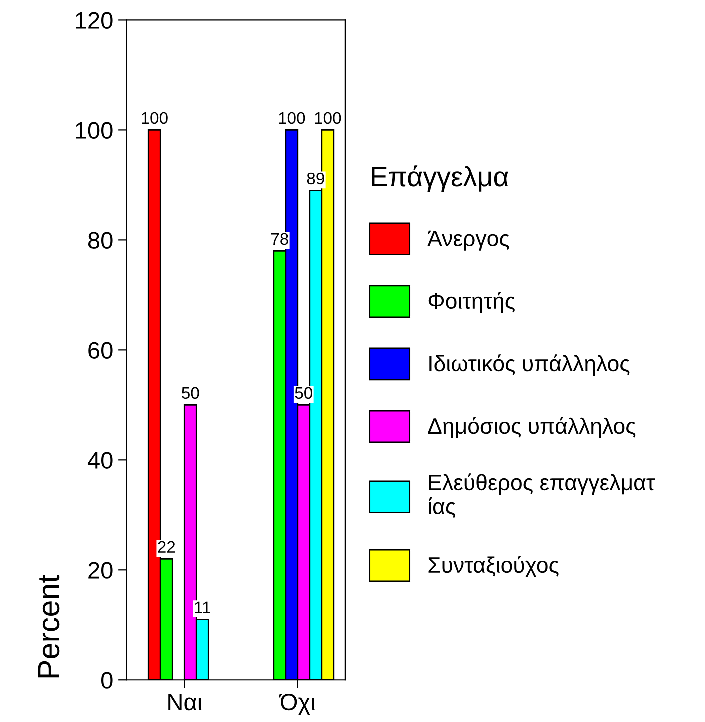 Image resolution: width=705 pixels, height=722 pixels. Describe the element at coordinates (185, 702) in the screenshot. I see `x-tick-label: Ναι` at that location.